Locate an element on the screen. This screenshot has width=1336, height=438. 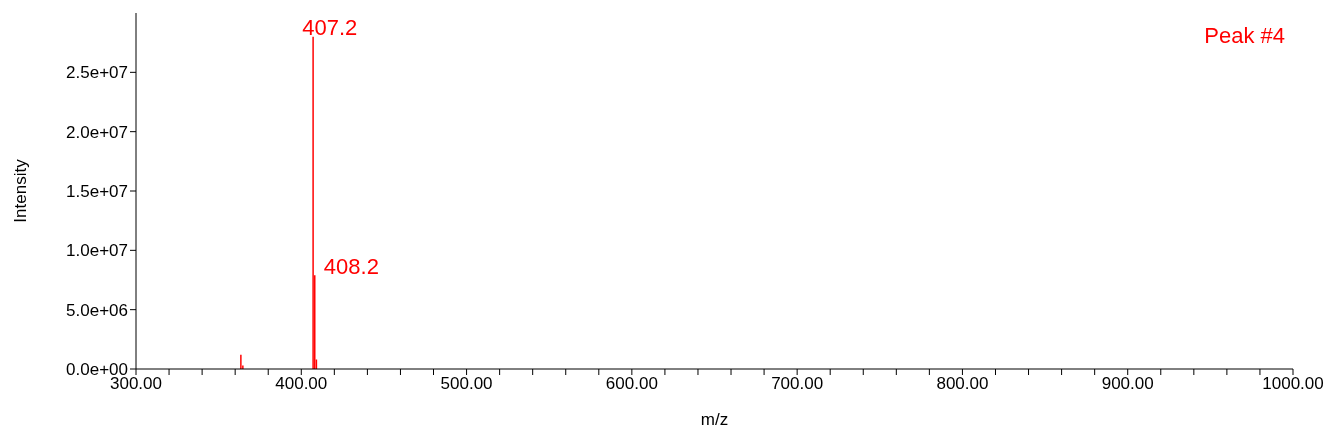
x-tick-label: 400.00 is located at coordinates (301, 384).